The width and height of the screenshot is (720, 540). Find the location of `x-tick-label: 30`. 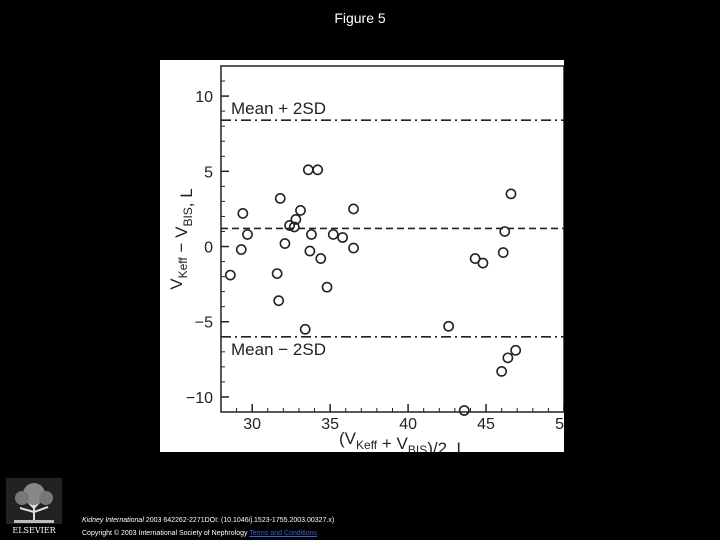

x-tick-label: 30 is located at coordinates (252, 424).